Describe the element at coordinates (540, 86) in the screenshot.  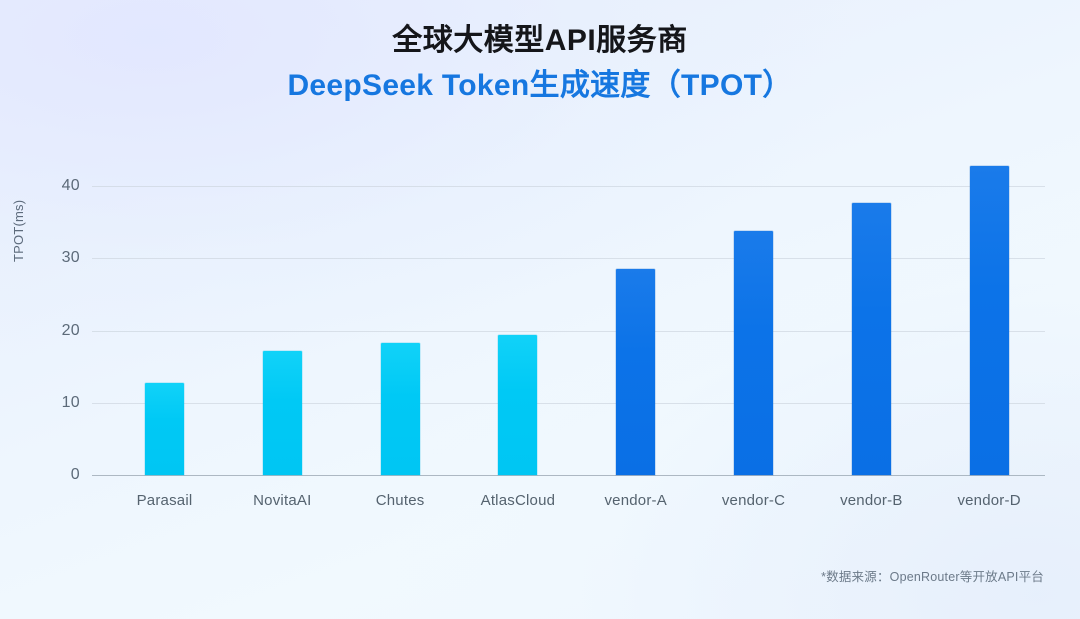
I see `page-subtitle: DeepSeek Token生成速度（TPOT）` at that location.